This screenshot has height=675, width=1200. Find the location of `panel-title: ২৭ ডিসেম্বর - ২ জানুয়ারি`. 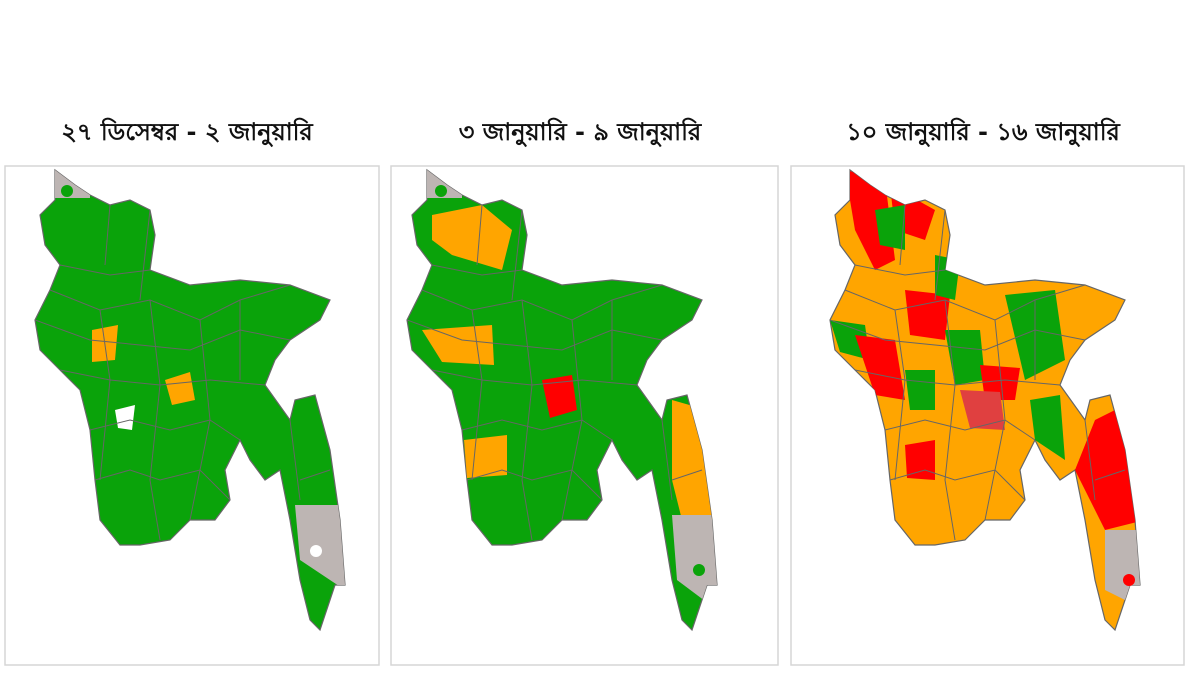

panel-title: ২৭ ডিসেম্বর - ২ জানুয়ারি is located at coordinates (187, 132).